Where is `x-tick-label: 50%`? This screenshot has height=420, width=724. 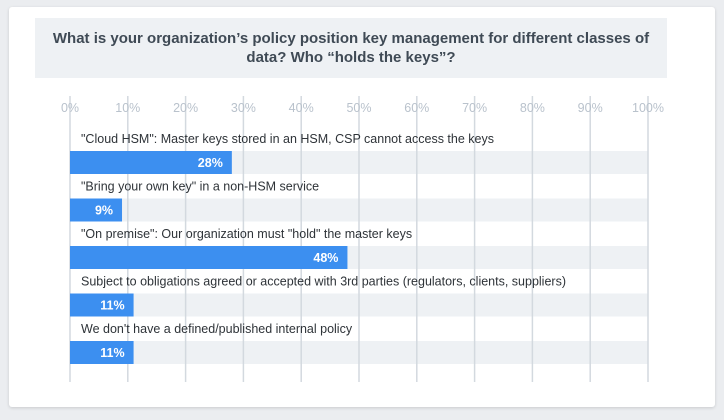 x-tick-label: 50% is located at coordinates (358, 108).